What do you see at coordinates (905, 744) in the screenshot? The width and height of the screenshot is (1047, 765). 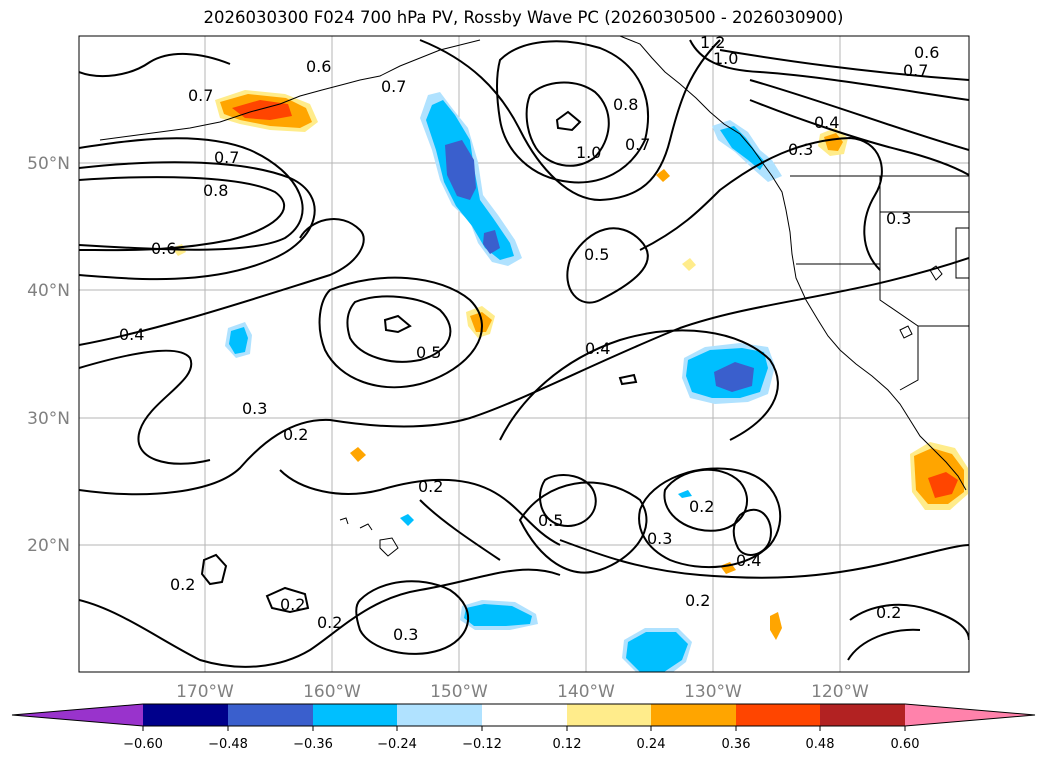 I see `colorbar-tick-label: 0.60` at bounding box center [905, 744].